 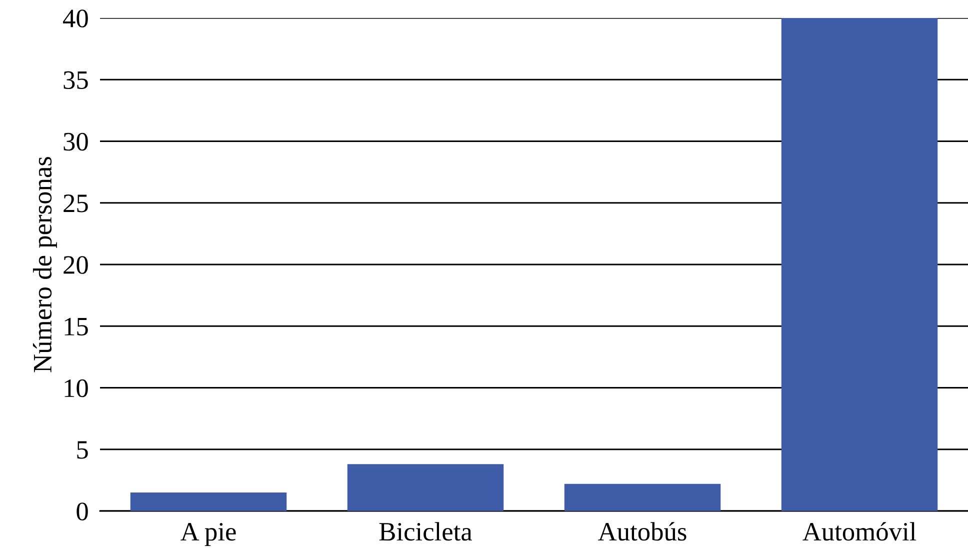 I want to click on x-tick-label: Bicicleta, so click(x=425, y=531).